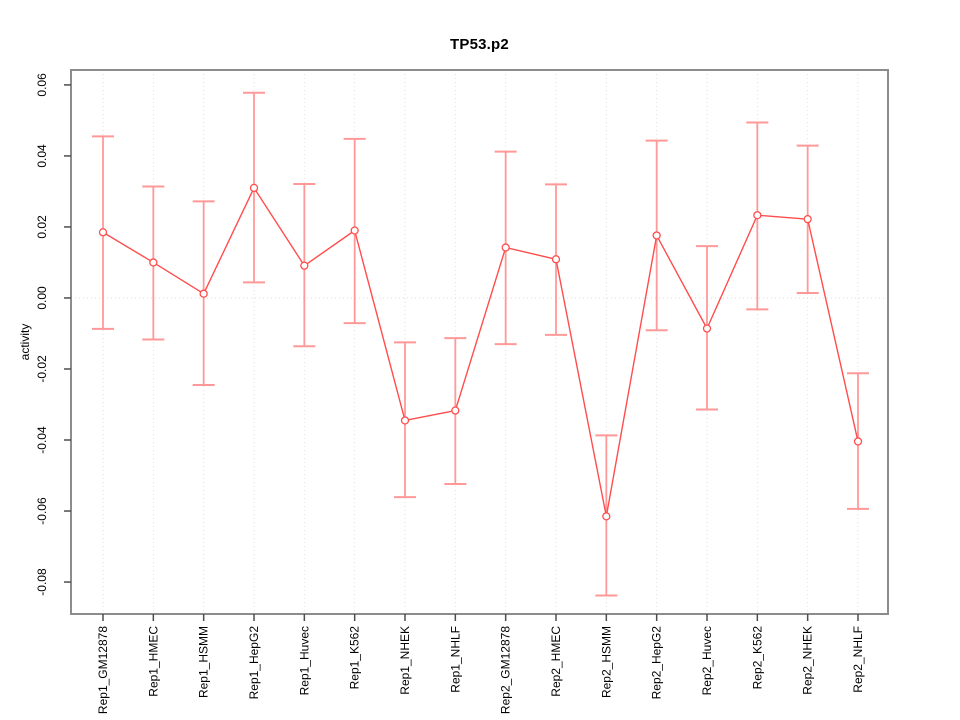  What do you see at coordinates (808, 660) in the screenshot?
I see `x-tick-label: Rep2_NHEK` at bounding box center [808, 660].